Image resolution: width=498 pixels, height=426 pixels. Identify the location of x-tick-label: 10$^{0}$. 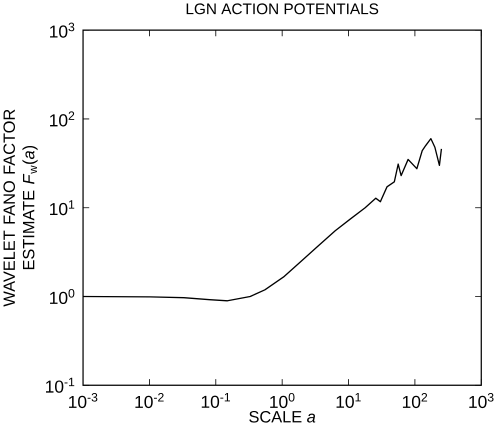
(282, 400).